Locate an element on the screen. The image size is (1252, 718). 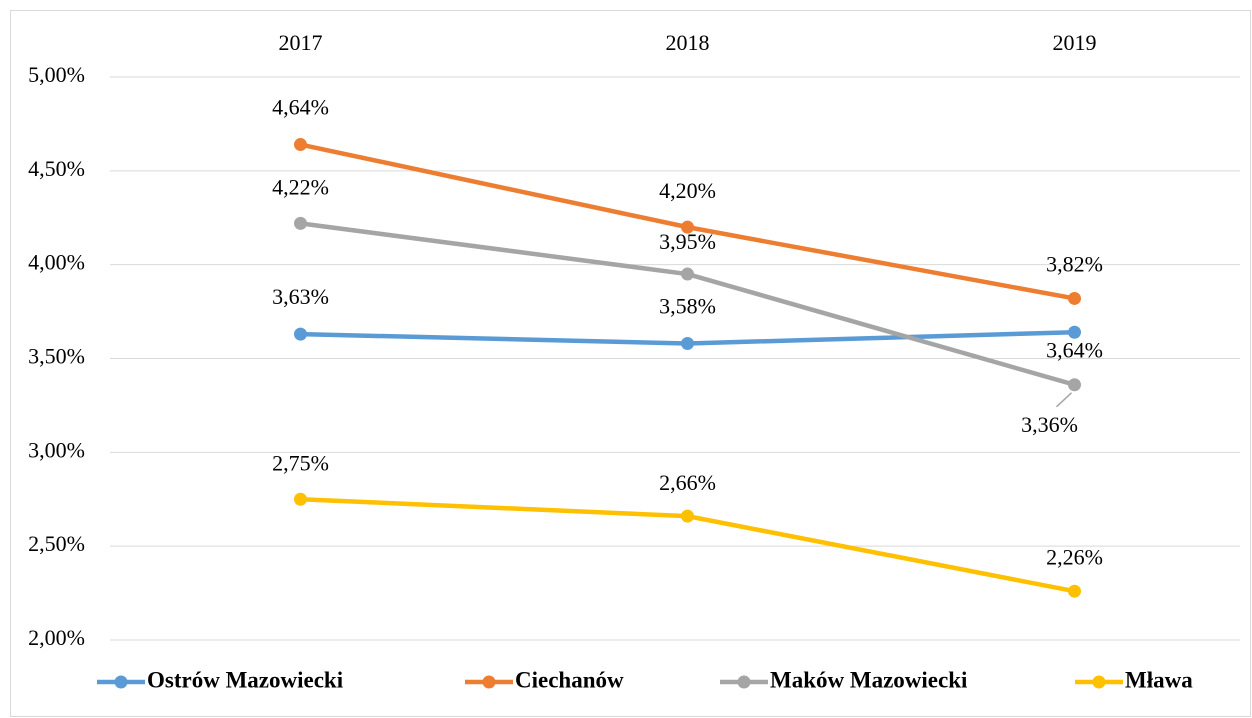
data-label: 4,20% is located at coordinates (687, 190).